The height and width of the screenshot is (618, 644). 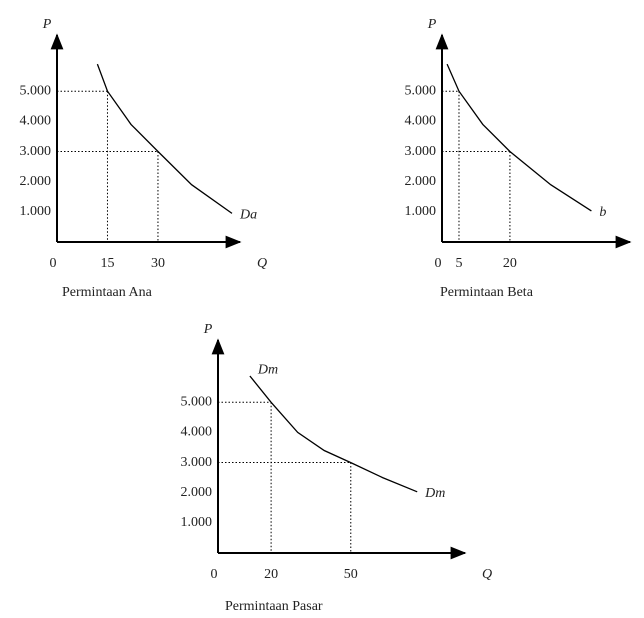 I want to click on x-tick-label: 30, so click(x=158, y=263).